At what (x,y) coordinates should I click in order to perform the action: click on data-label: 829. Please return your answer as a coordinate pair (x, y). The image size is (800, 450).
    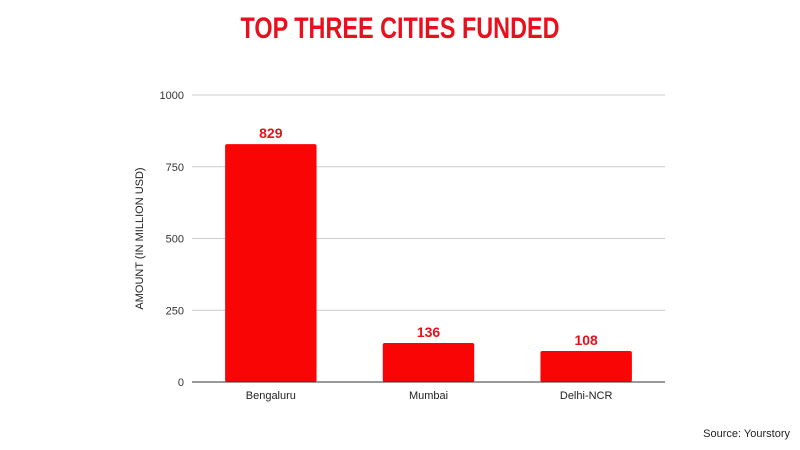
    Looking at the image, I should click on (271, 133).